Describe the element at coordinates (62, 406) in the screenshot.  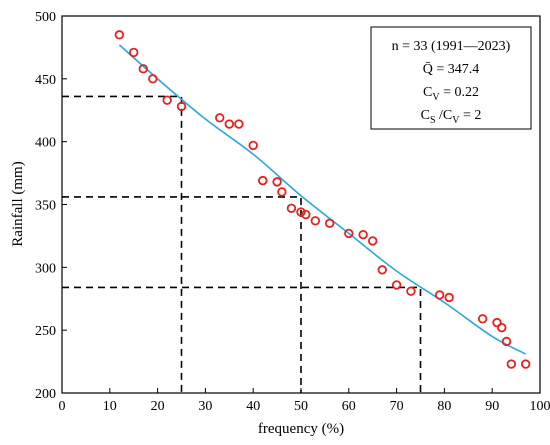
I see `x-tick-label: 0` at that location.